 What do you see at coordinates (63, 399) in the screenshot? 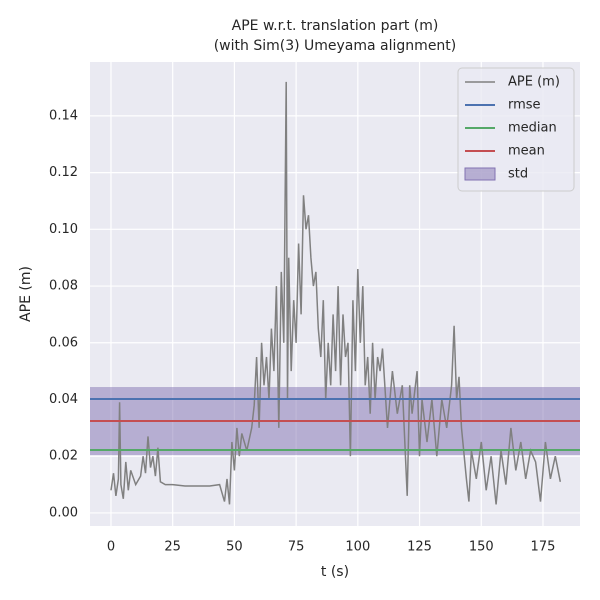
I see `y-tick-label: 0.04` at bounding box center [63, 399].